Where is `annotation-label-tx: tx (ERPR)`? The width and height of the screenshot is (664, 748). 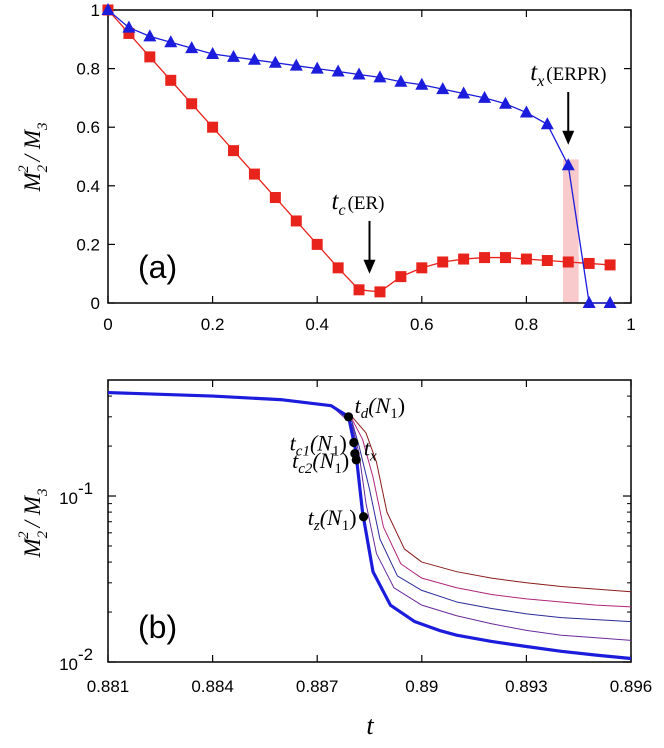
annotation-label-tx: tx (ERPR) is located at coordinates (568, 74).